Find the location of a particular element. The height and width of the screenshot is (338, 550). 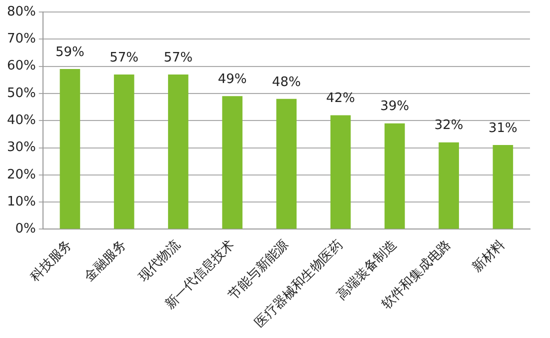

y-tick-label: 80% is located at coordinates (21, 12).